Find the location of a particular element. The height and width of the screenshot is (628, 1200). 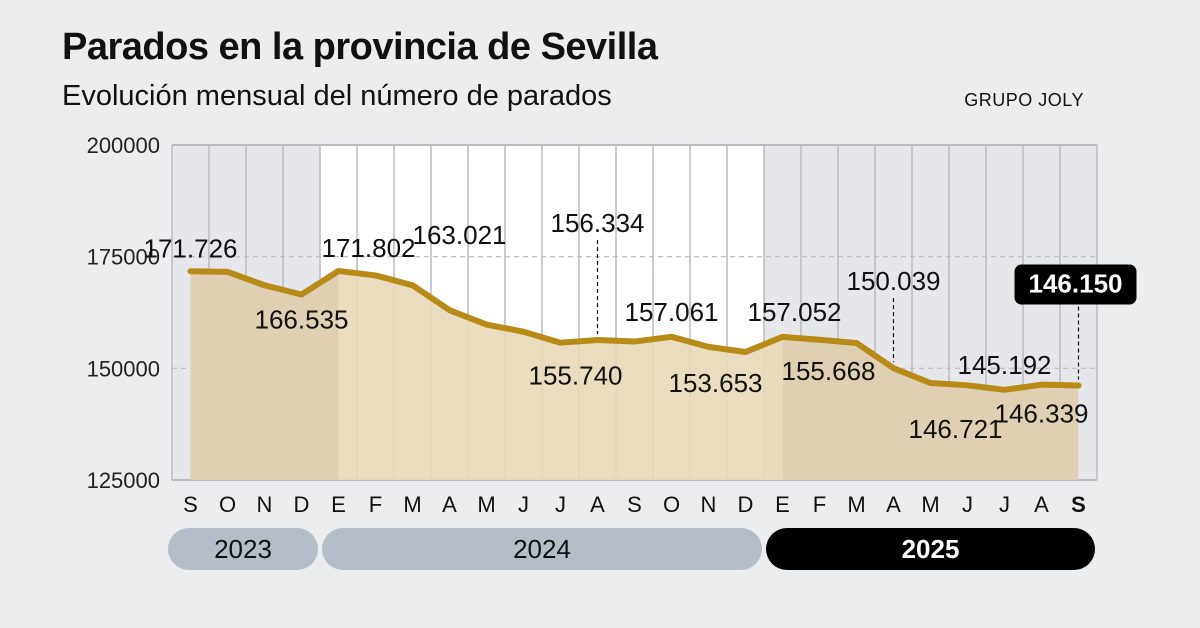

year-label-2025: 2025 is located at coordinates (931, 549).